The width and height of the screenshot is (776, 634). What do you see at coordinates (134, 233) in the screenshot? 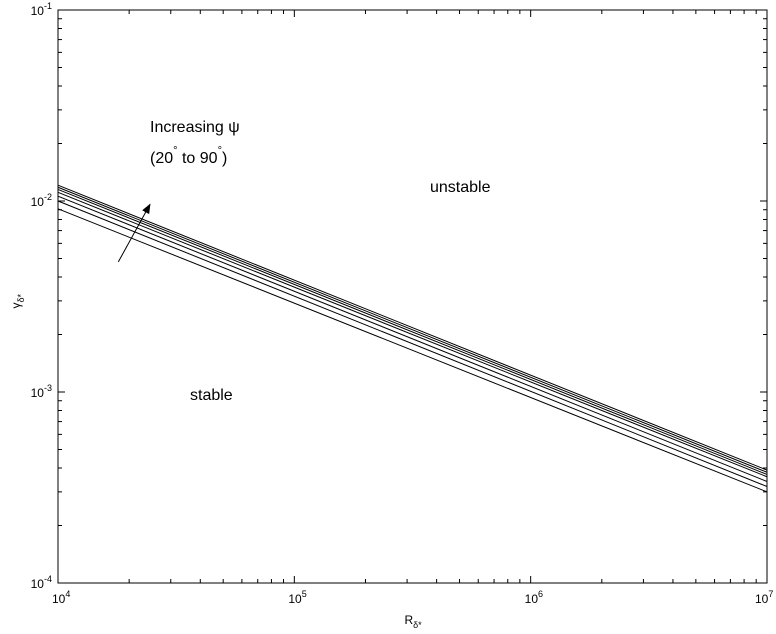
I see `increasing-arrow` at bounding box center [134, 233].